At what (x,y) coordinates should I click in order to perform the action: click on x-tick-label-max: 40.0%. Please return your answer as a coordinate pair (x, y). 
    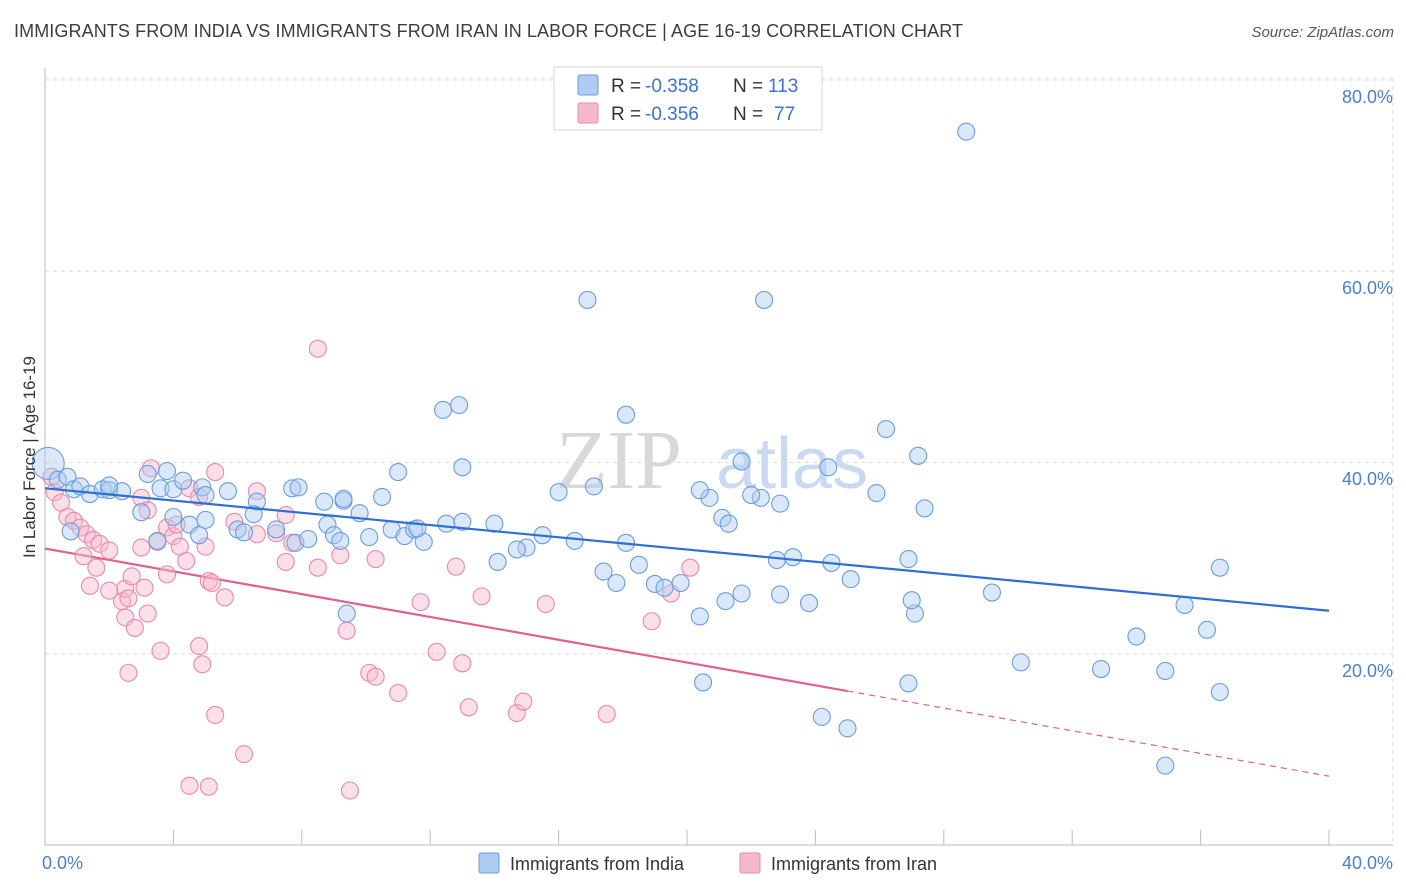
    Looking at the image, I should click on (1367, 863).